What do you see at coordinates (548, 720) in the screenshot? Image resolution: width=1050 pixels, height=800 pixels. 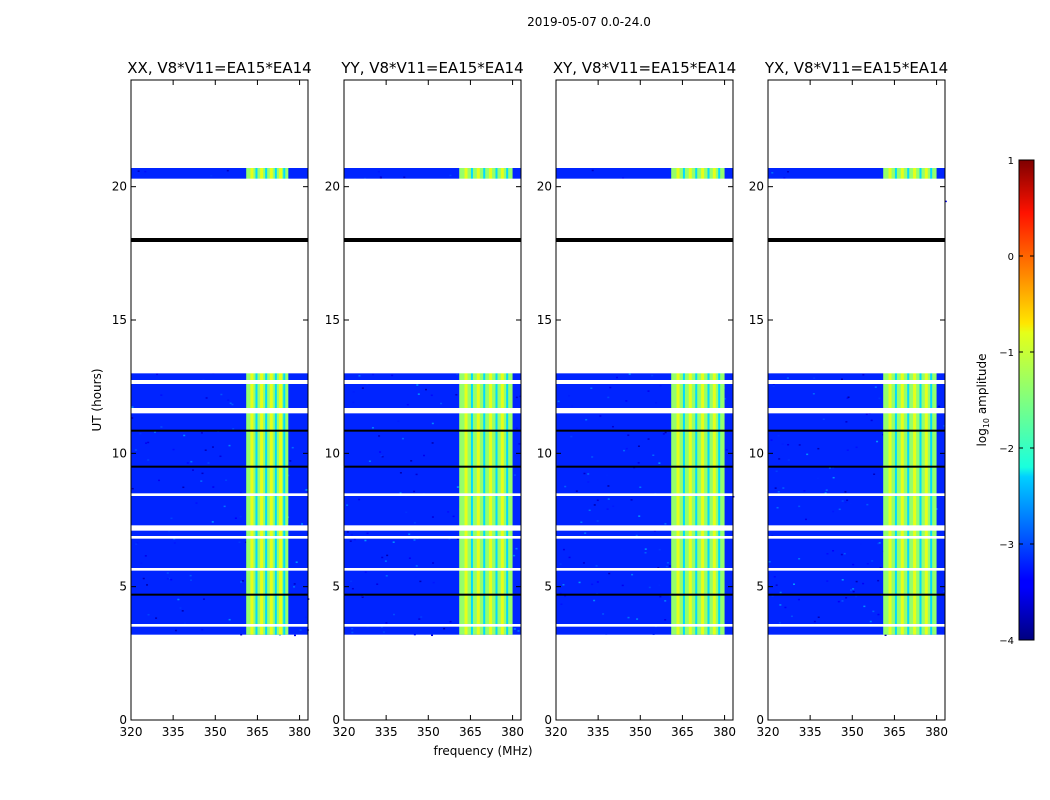 I see `y-tick-label: 0` at bounding box center [548, 720].